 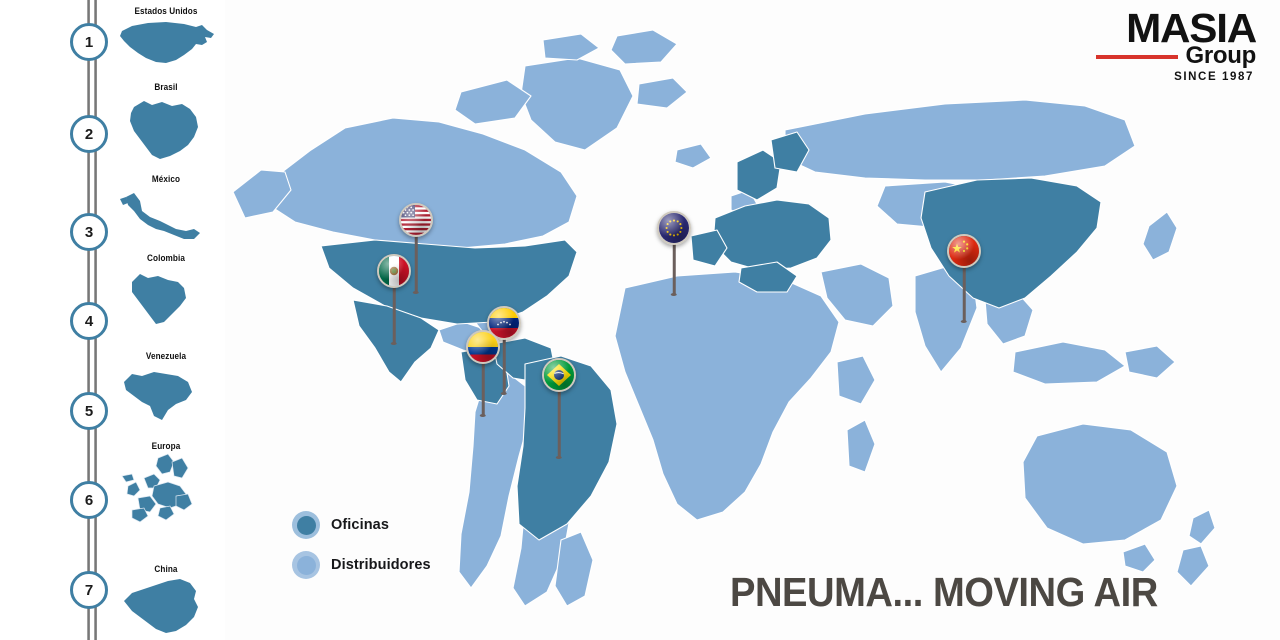 I want to click on sidebar-label-colombia: Colombia, so click(x=166, y=258).